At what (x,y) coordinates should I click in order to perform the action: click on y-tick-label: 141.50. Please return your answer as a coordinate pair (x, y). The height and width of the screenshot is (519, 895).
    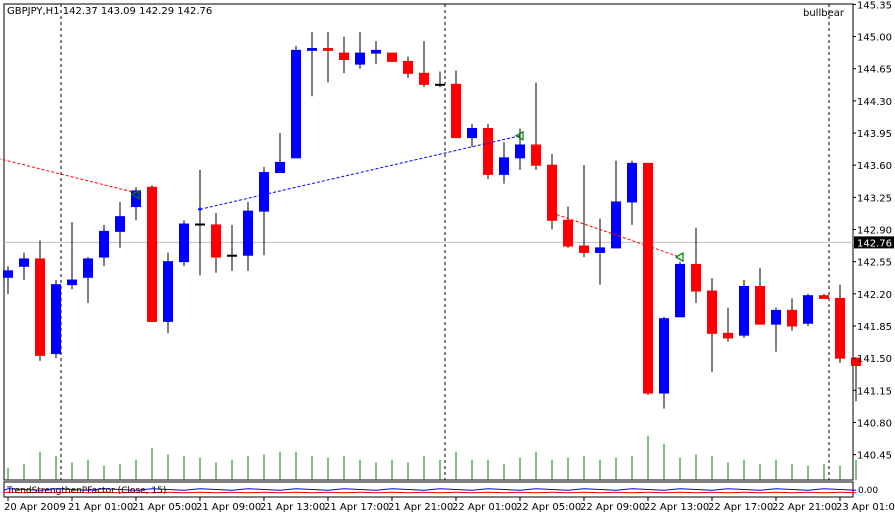
    Looking at the image, I should click on (874, 359).